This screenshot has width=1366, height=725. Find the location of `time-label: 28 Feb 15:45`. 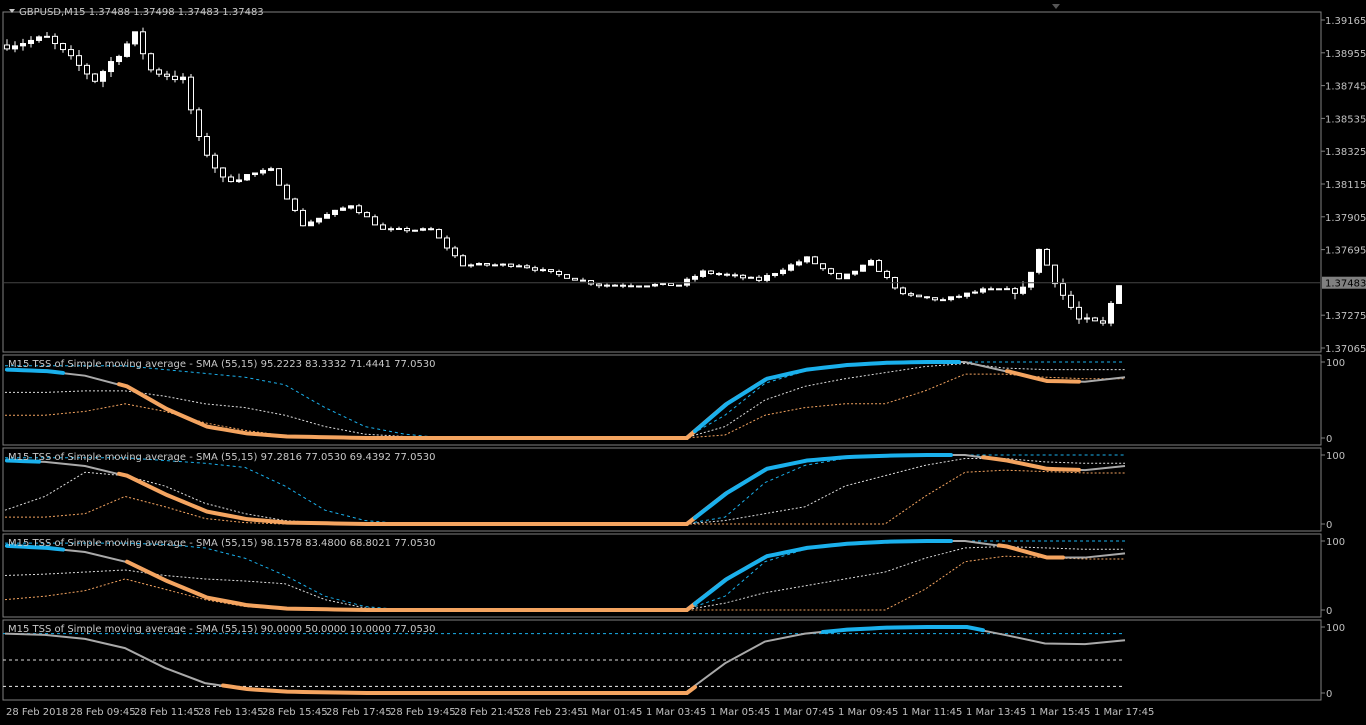

time-label: 28 Feb 15:45 is located at coordinates (295, 712).